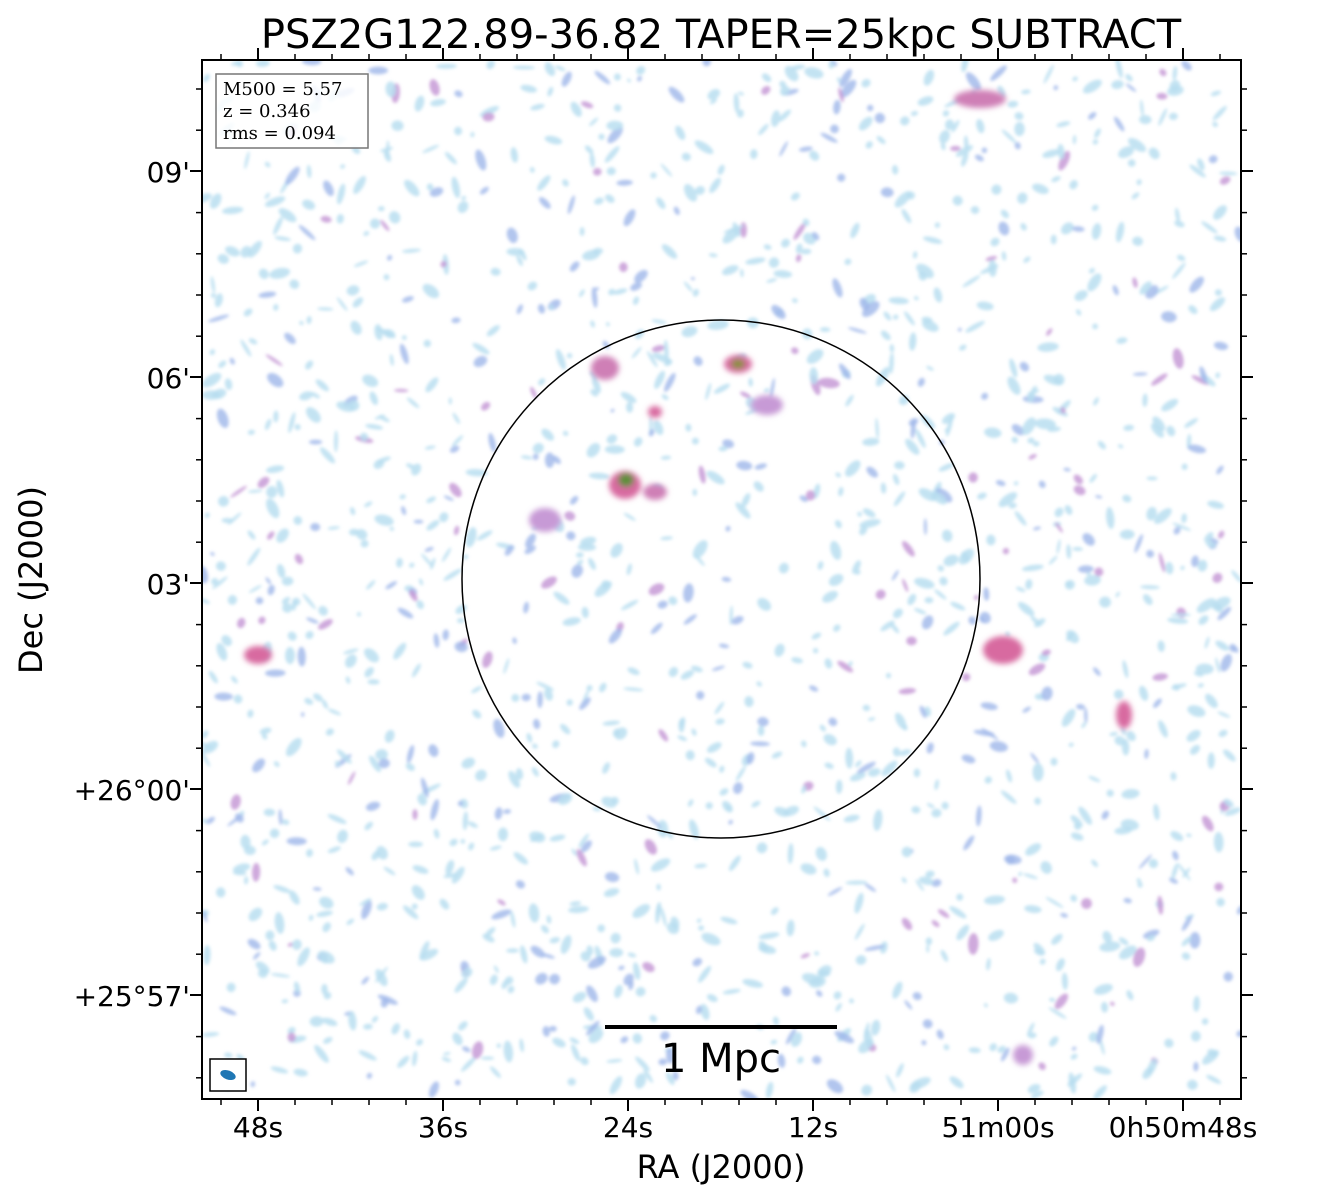 The height and width of the screenshot is (1200, 1321). I want to click on x-tick-labels: 48s 36s 24s 12s 51m00s 0h50m48s, so click(745, 1127).